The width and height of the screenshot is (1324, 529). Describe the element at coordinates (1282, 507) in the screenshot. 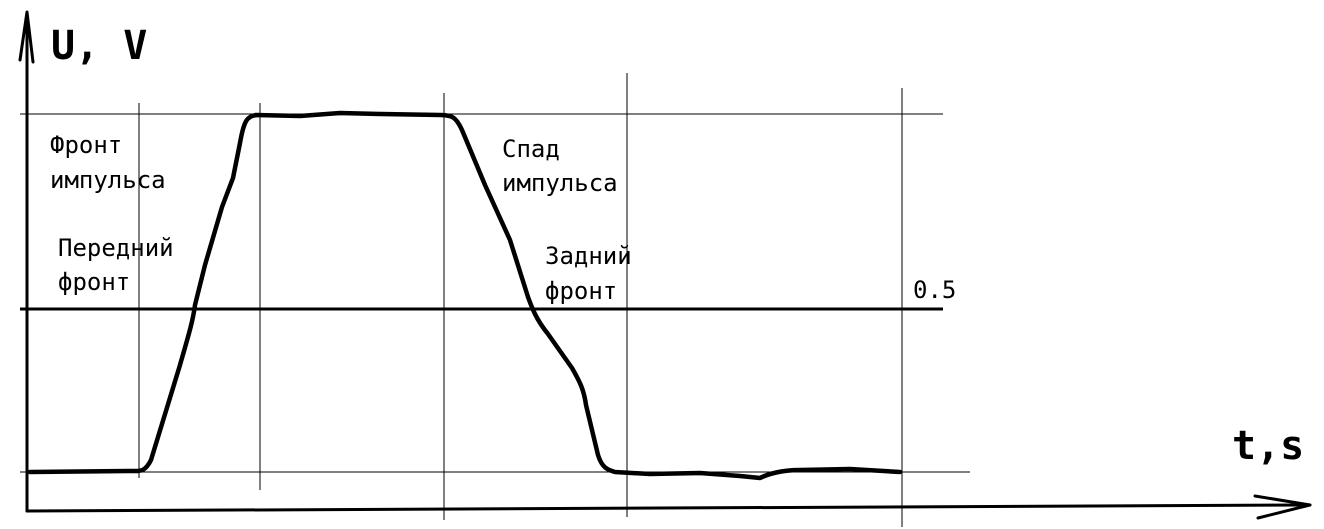

I see `x-axis-arrowhead` at that location.